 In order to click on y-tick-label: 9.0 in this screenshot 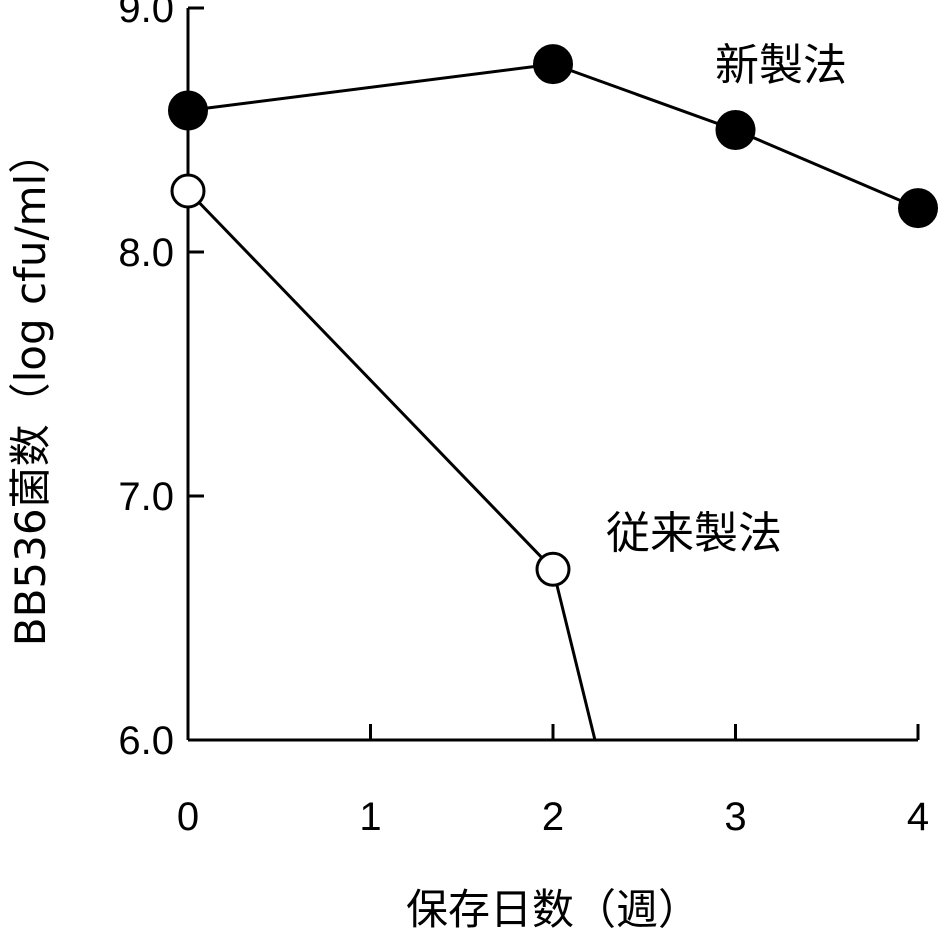, I will do `click(146, 15)`.